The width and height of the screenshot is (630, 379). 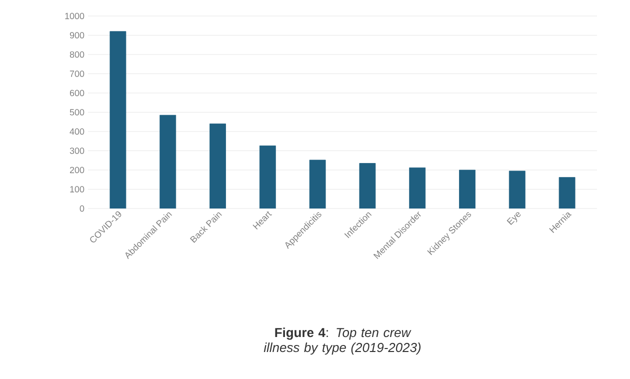 I want to click on y-tick-label: 800, so click(x=77, y=54).